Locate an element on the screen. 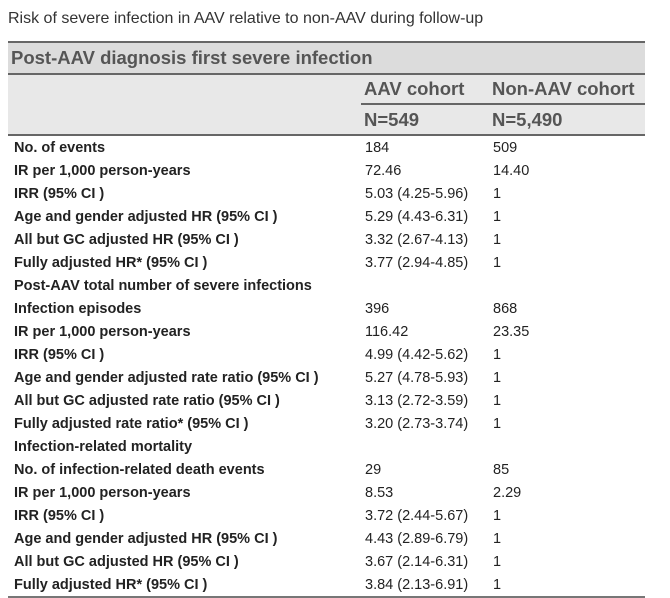  table-row: IR per 1,000 person-years 72.46 14.40 is located at coordinates (326, 170).